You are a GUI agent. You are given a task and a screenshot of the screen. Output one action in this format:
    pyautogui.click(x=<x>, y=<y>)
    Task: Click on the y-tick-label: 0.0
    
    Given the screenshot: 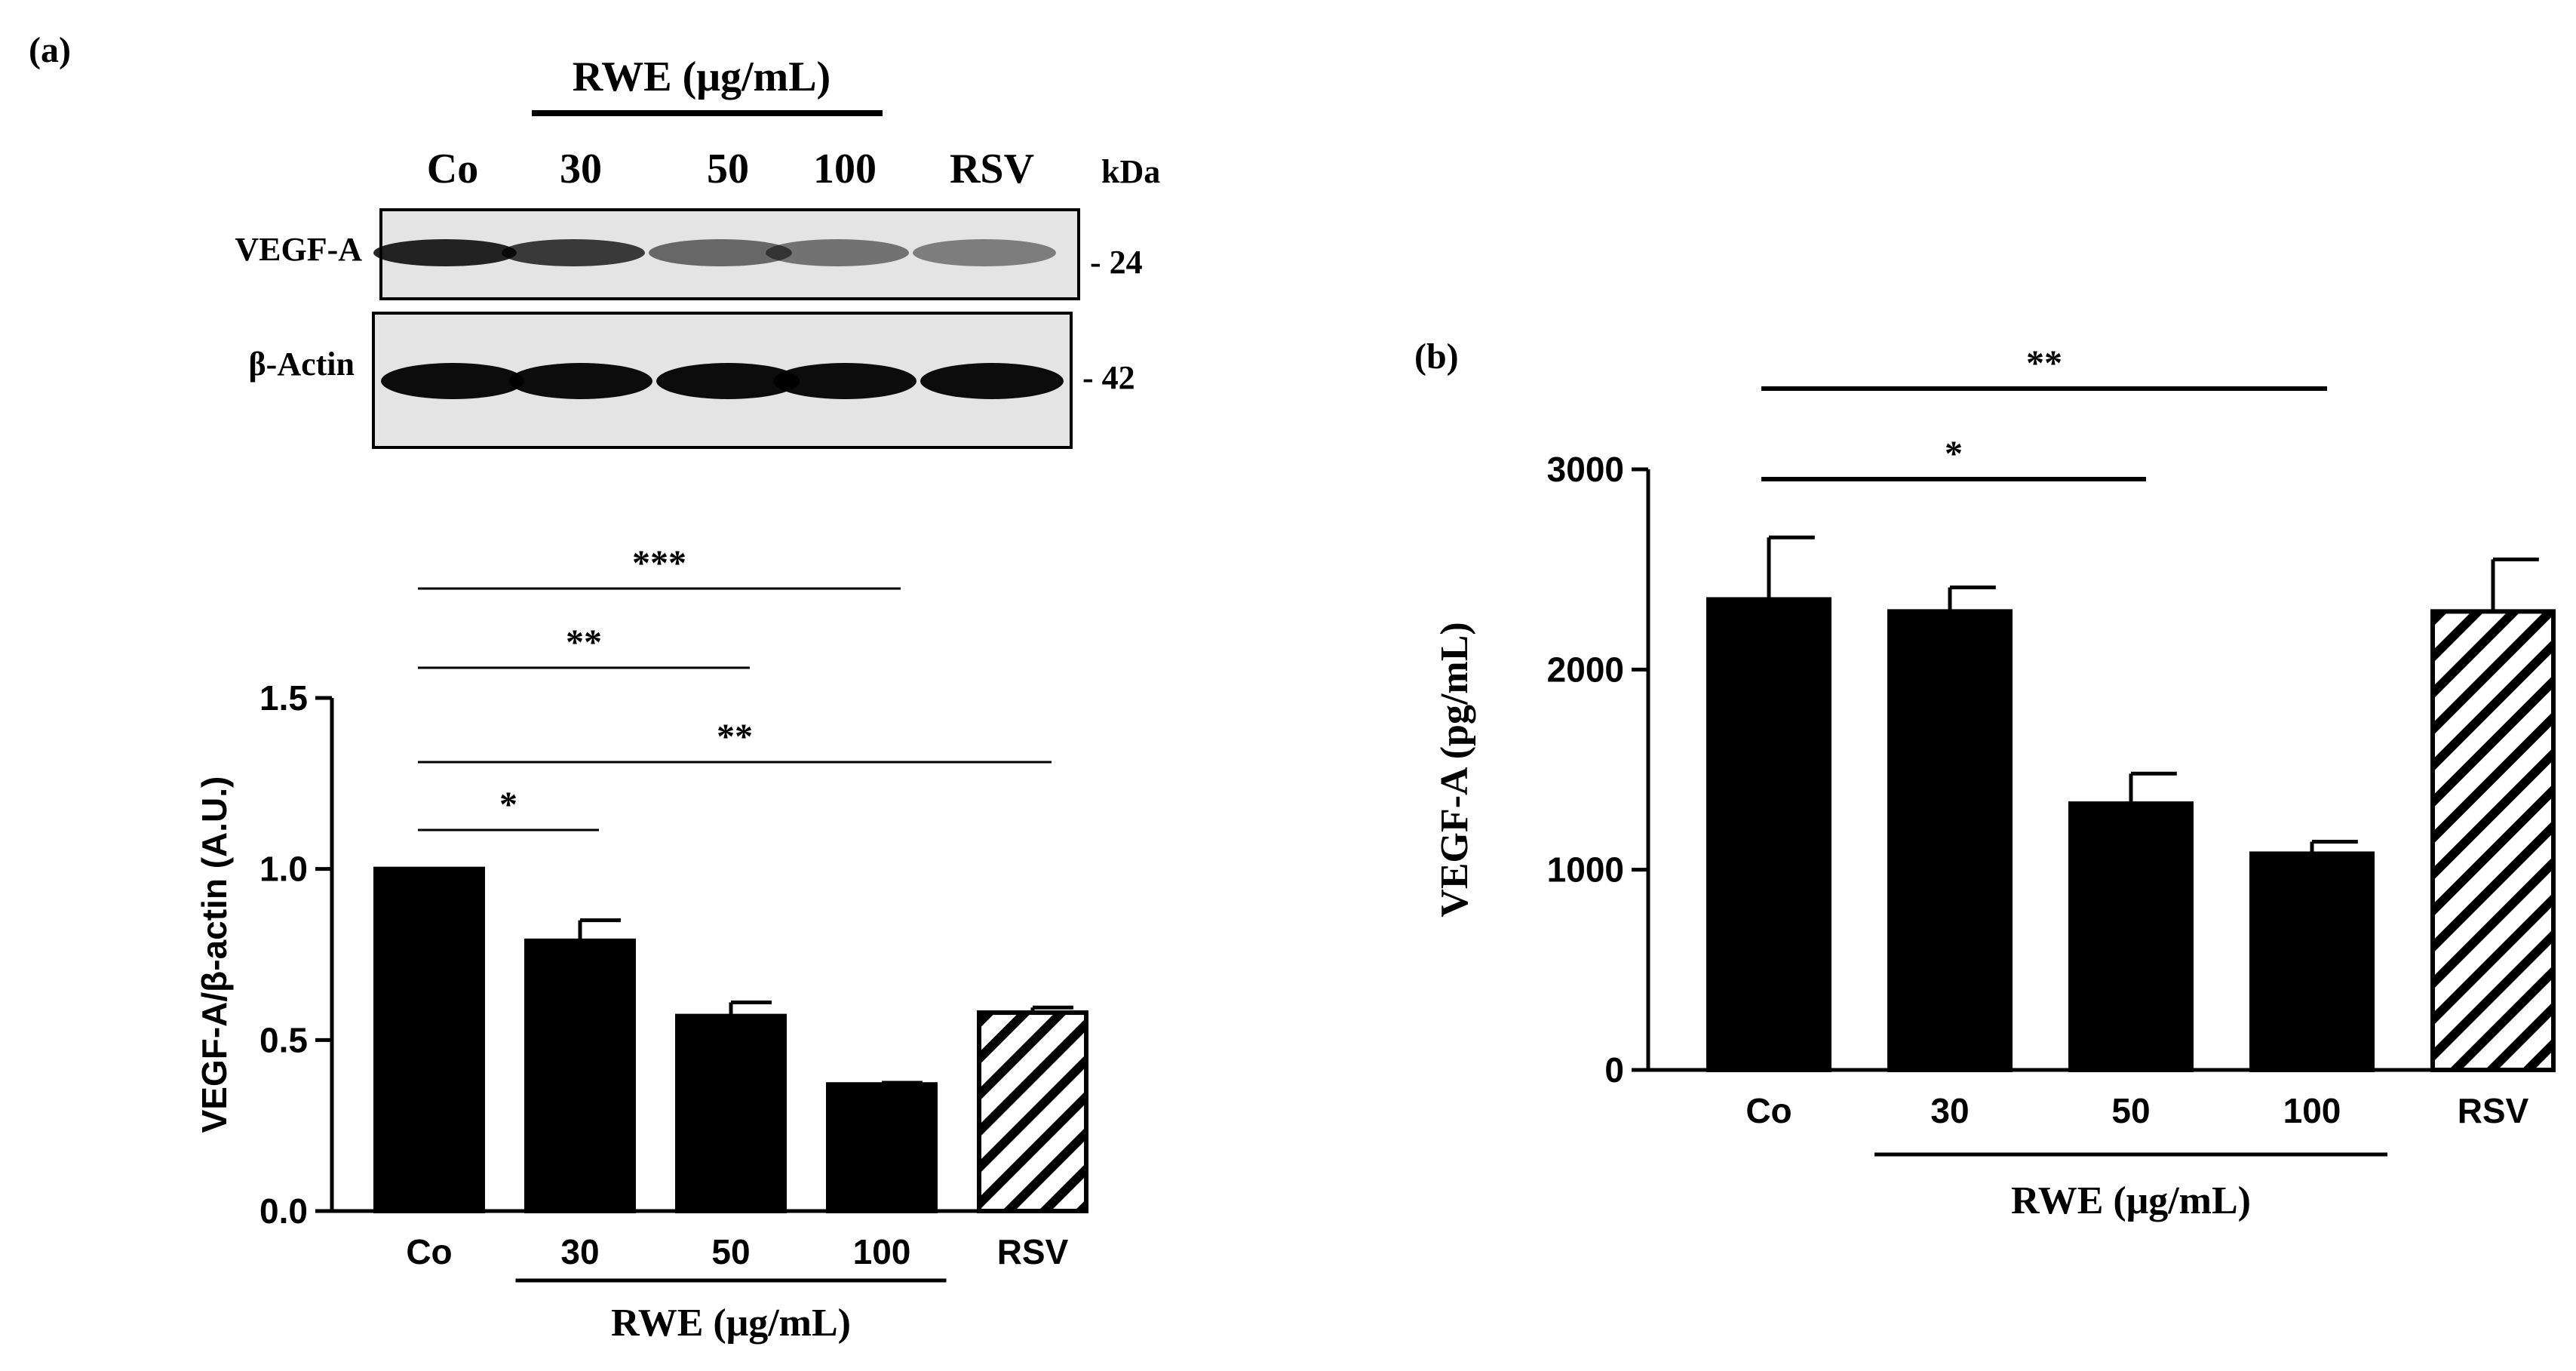 What is the action you would take?
    pyautogui.click(x=283, y=1211)
    